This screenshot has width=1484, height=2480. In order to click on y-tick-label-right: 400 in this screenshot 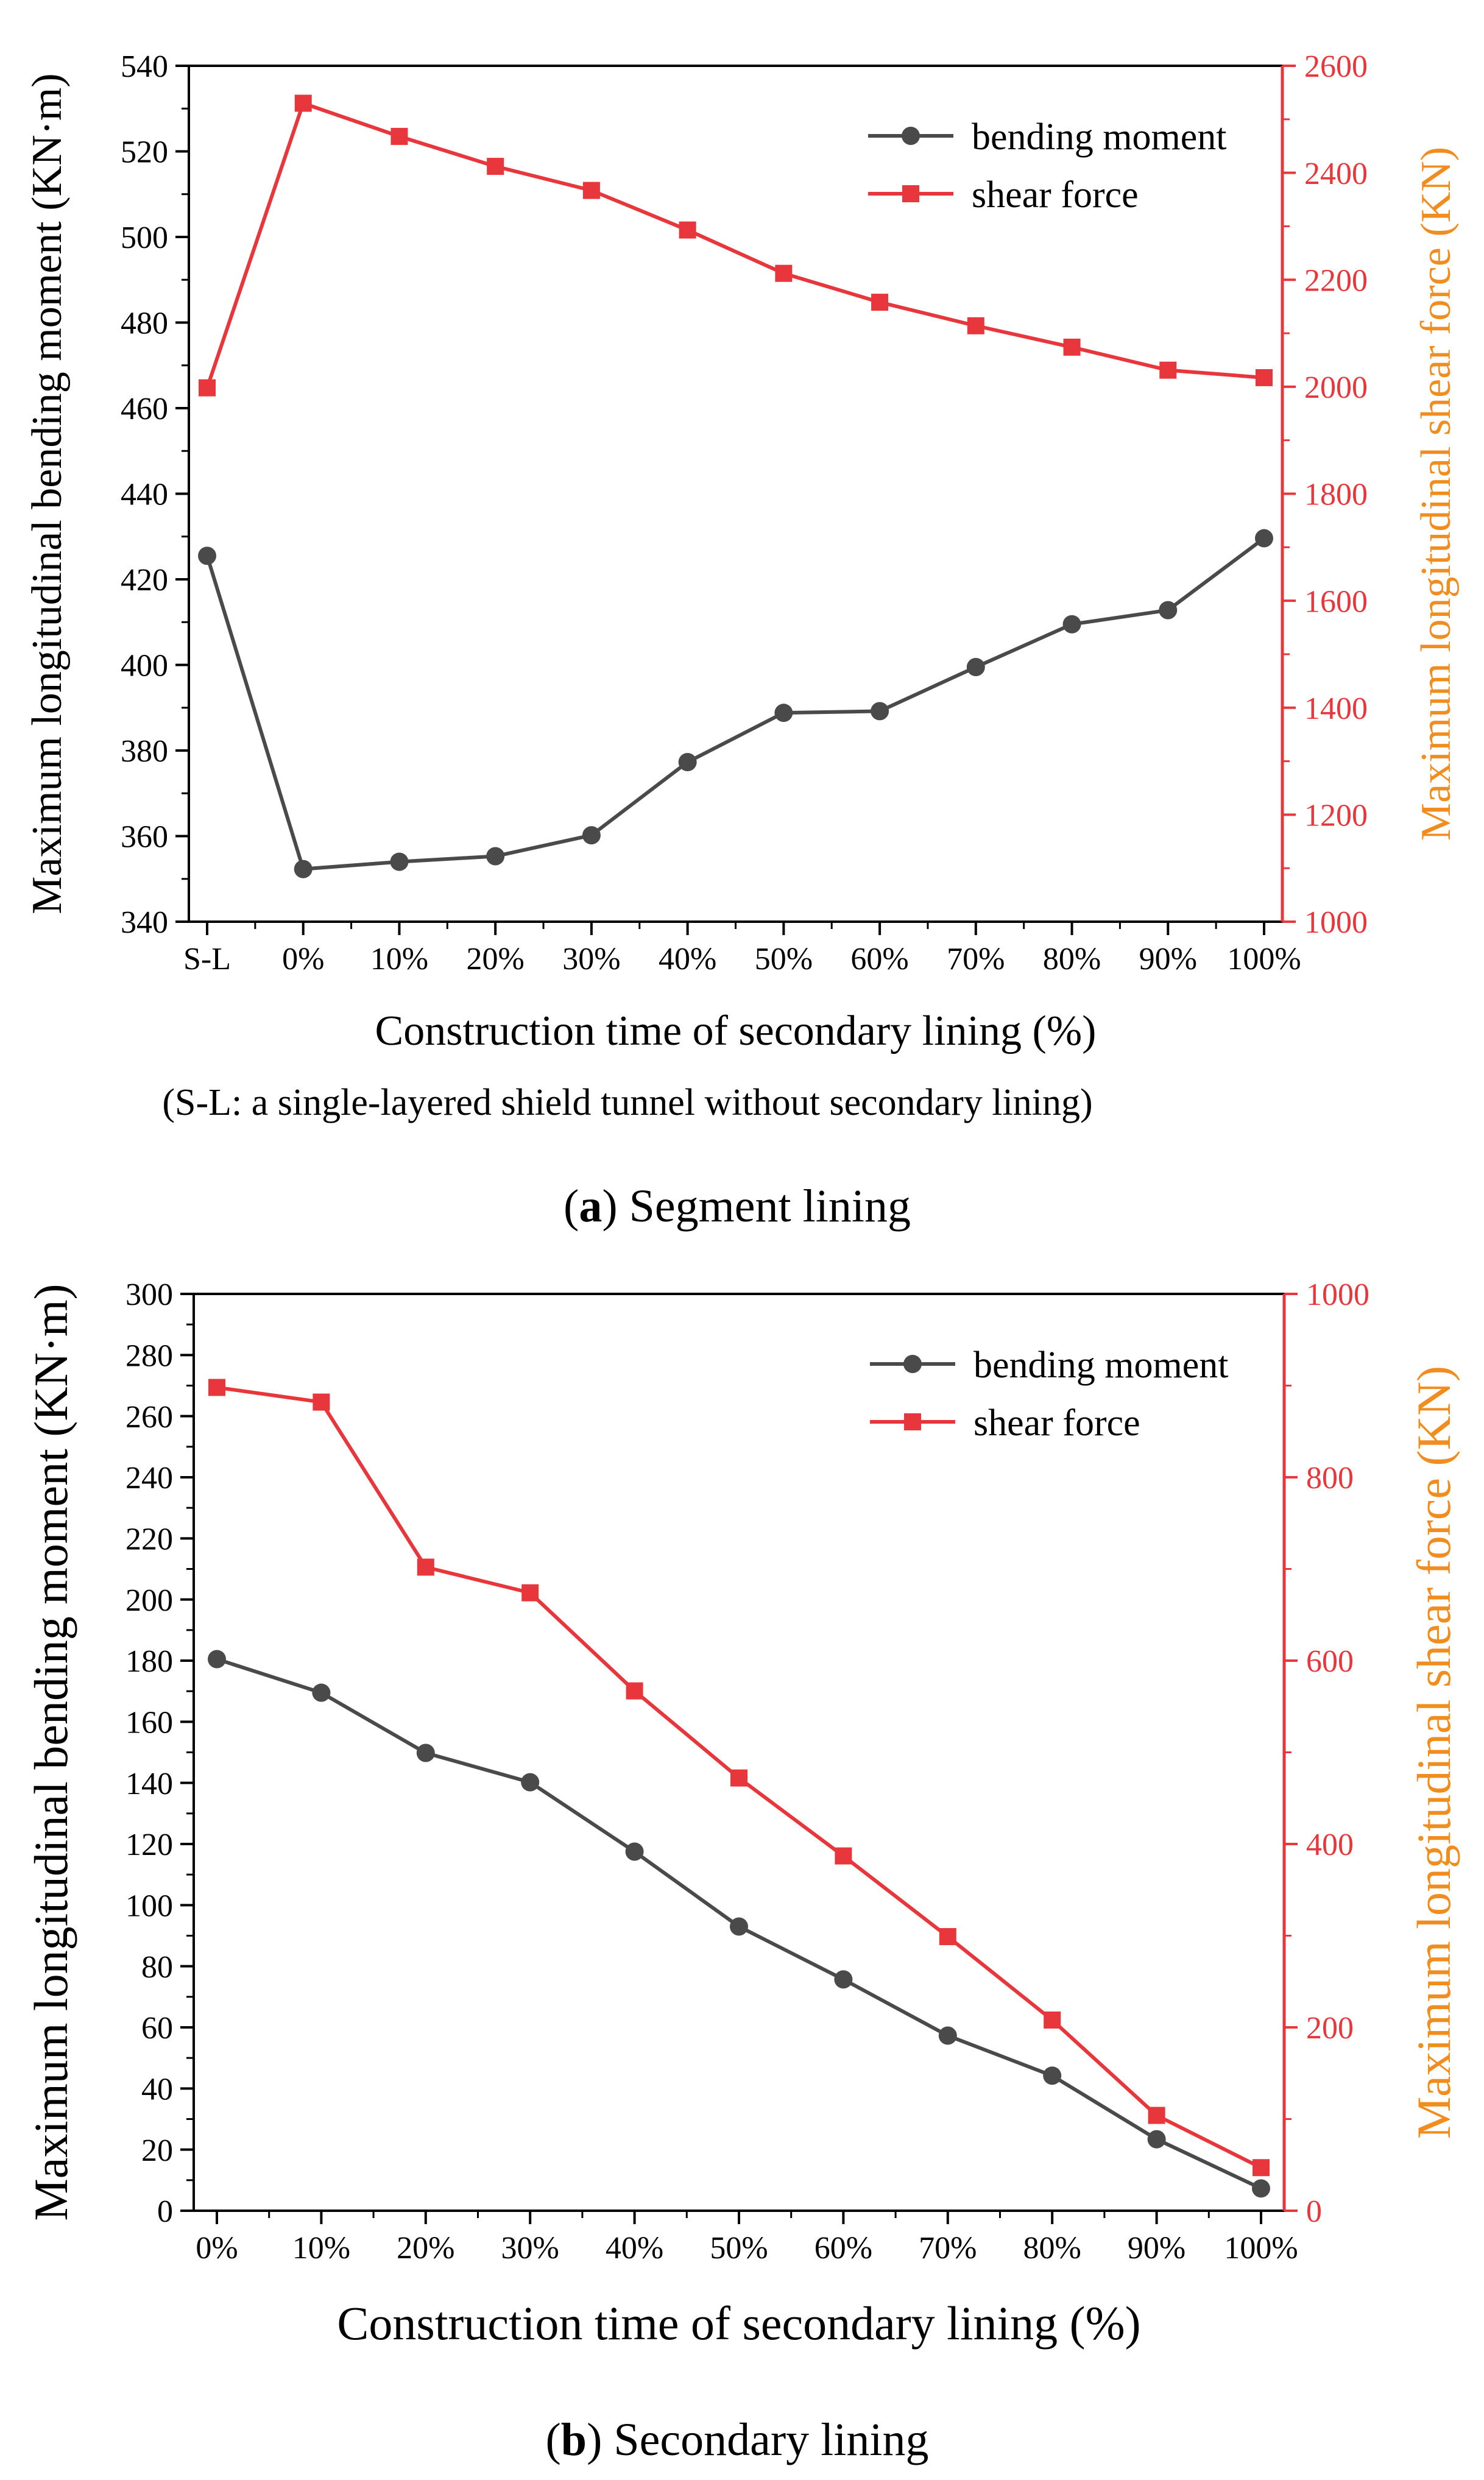, I will do `click(1330, 1845)`.